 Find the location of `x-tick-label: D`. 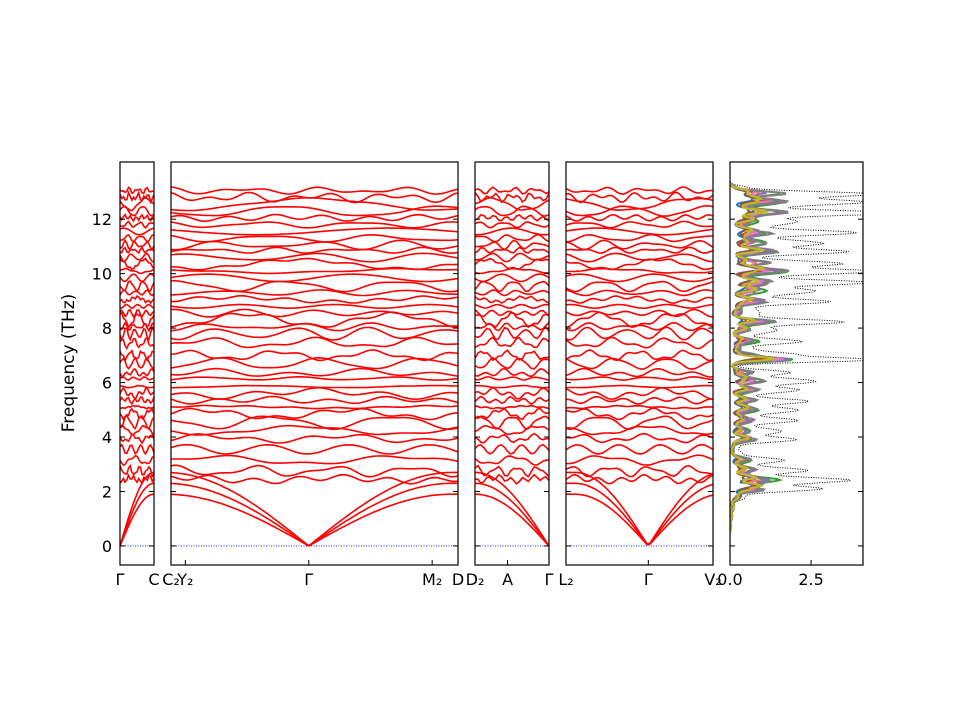

x-tick-label: D is located at coordinates (458, 579).